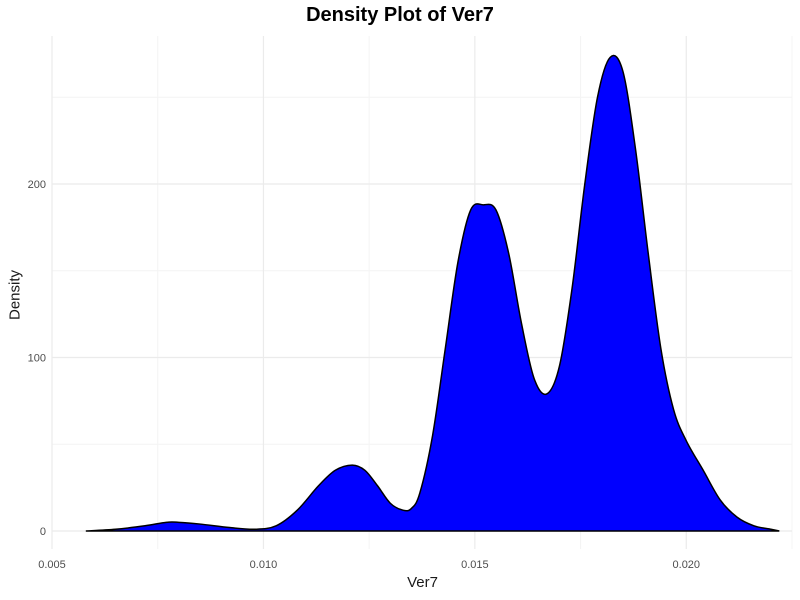 Image resolution: width=800 pixels, height=600 pixels. I want to click on chart-title: Density Plot of Ver7, so click(400, 15).